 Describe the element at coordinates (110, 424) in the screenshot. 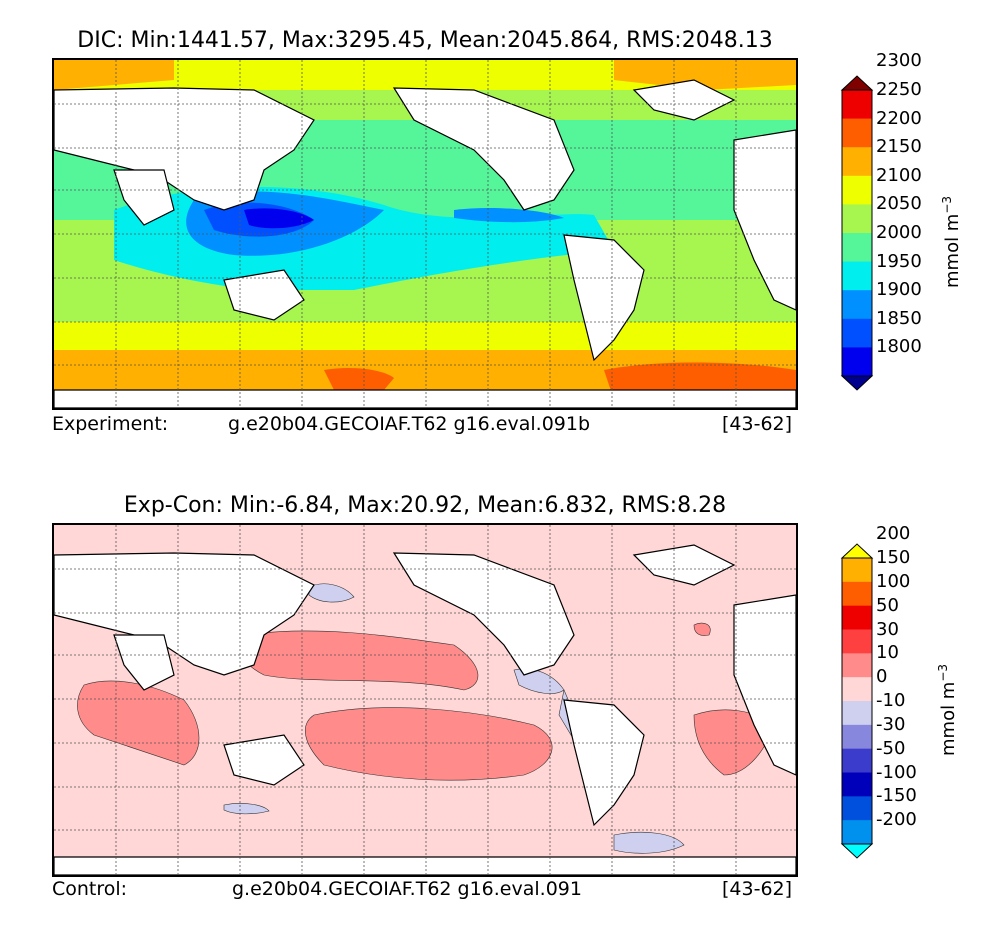

I see `top-footer-left: Experiment:` at that location.